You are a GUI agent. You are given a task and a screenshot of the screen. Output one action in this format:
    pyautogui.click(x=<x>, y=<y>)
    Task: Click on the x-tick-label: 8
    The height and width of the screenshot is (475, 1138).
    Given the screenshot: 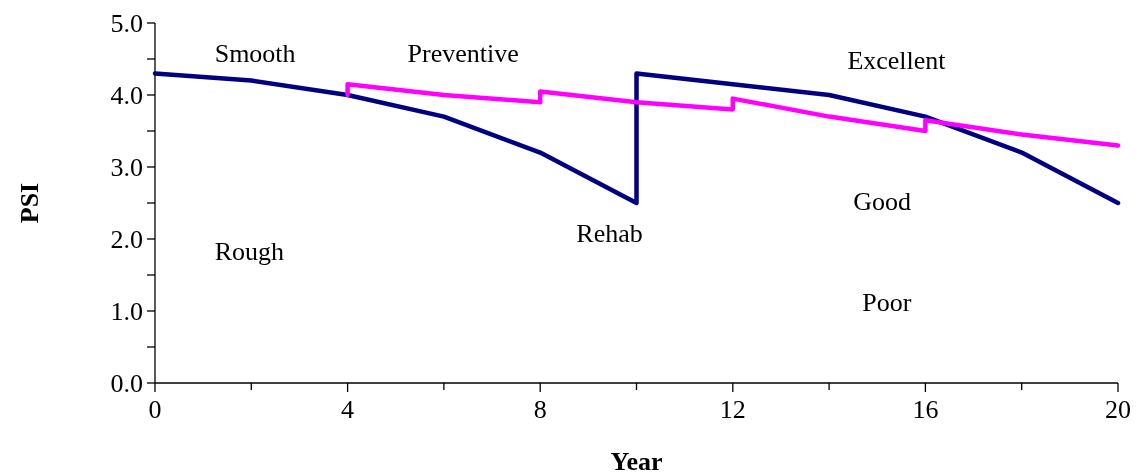 What is the action you would take?
    pyautogui.click(x=540, y=409)
    